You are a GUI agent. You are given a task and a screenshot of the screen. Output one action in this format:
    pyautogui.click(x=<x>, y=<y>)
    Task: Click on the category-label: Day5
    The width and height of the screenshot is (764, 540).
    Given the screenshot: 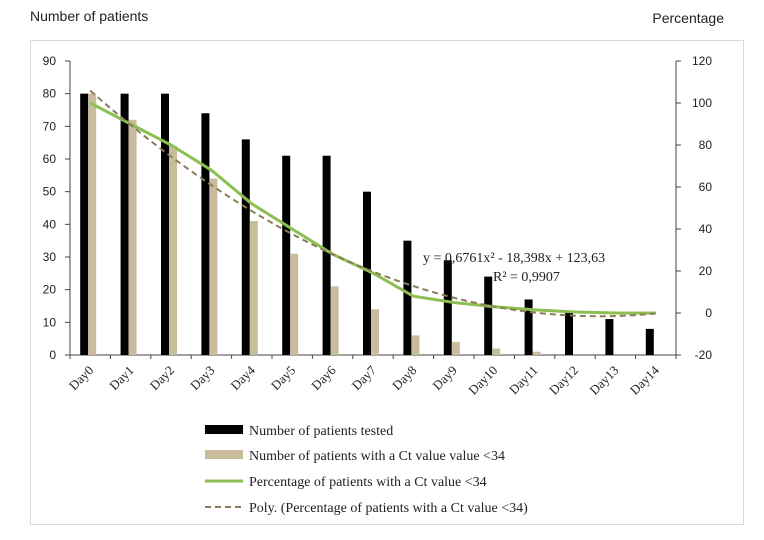 What is the action you would take?
    pyautogui.click(x=283, y=378)
    